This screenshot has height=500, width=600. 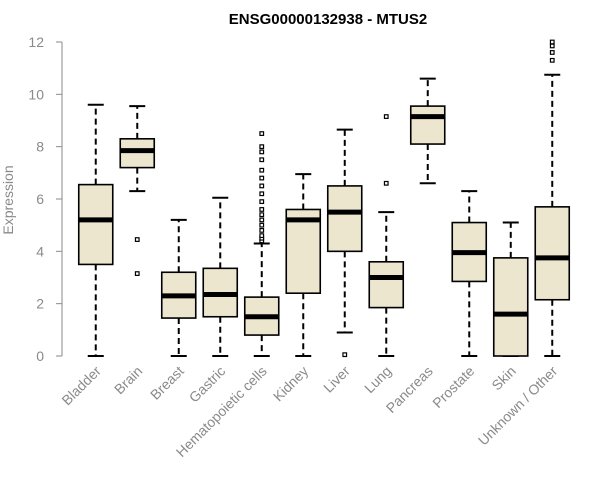 I want to click on box-hematopoietic-cells, so click(x=261, y=244).